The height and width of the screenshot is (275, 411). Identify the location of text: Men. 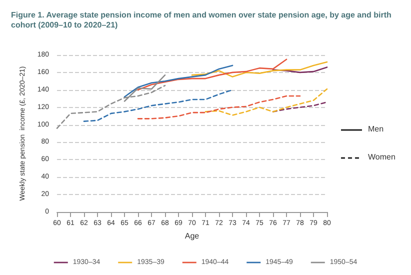
(376, 129).